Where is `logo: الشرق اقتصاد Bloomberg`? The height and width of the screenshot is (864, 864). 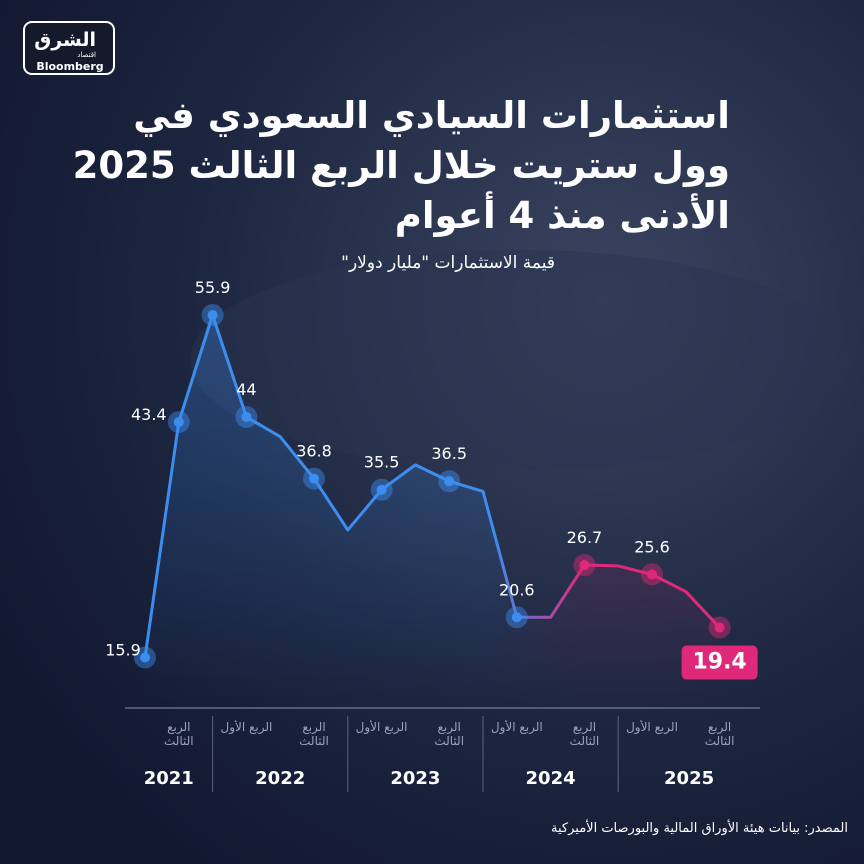
logo: الشرق اقتصاد Bloomberg is located at coordinates (69, 48).